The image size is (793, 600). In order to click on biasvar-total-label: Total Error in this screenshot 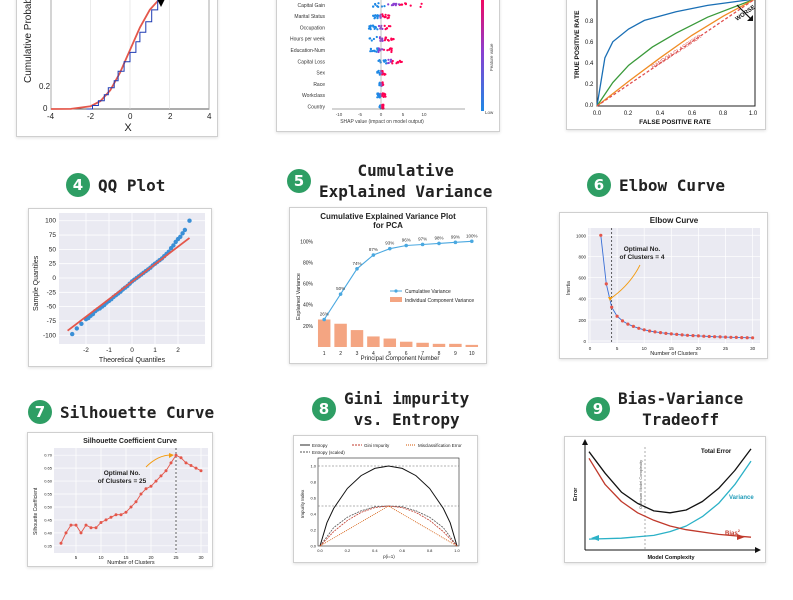, I will do `click(716, 452)`.